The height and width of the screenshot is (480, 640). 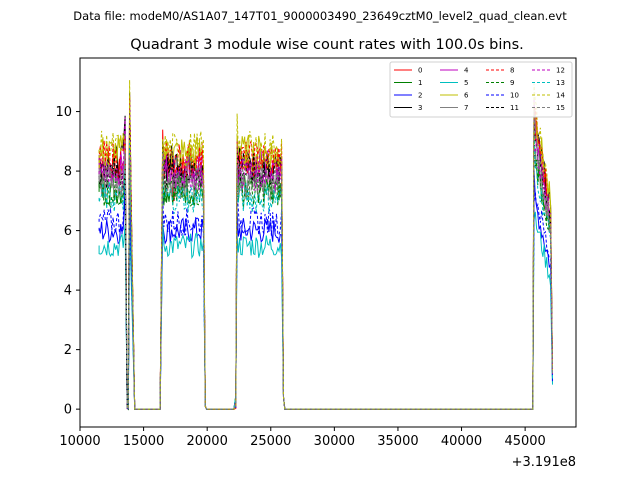 What do you see at coordinates (481, 89) in the screenshot?
I see `legend-frame` at bounding box center [481, 89].